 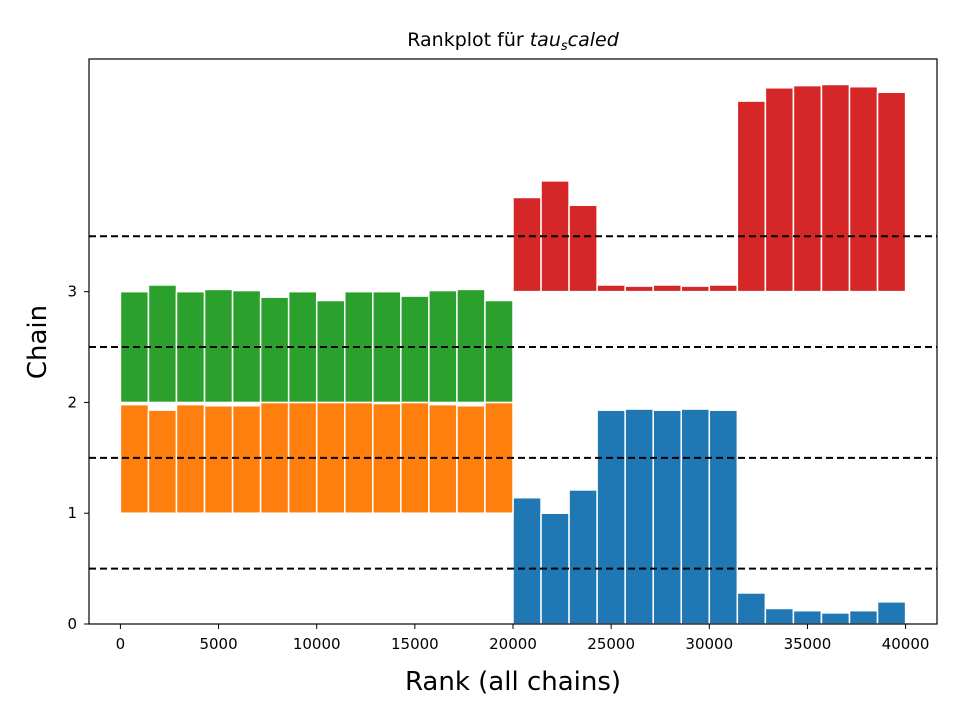 What do you see at coordinates (317, 644) in the screenshot?
I see `x-tick-label: 10000` at bounding box center [317, 644].